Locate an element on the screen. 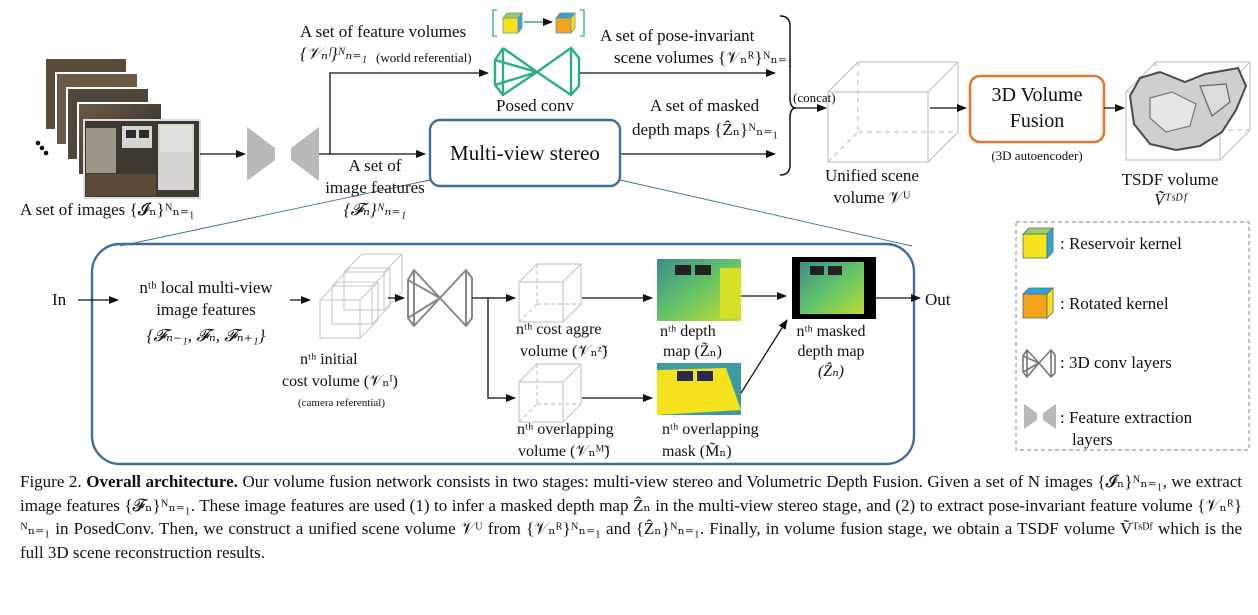 This screenshot has width=1258, height=615. legend-conv3d-label: : 3D conv layers is located at coordinates (1116, 362).